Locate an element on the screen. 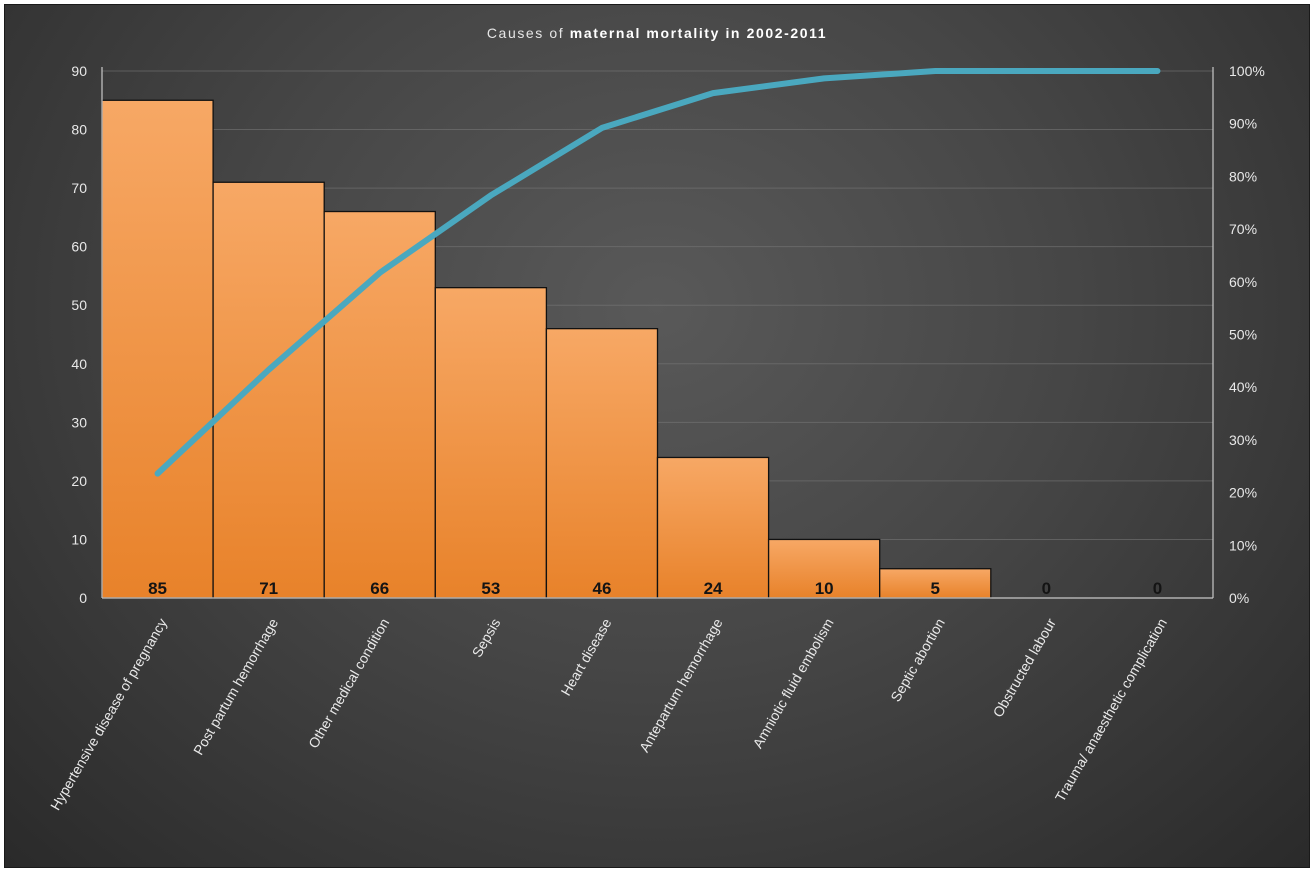  bar-data-label: 46 is located at coordinates (601, 588).